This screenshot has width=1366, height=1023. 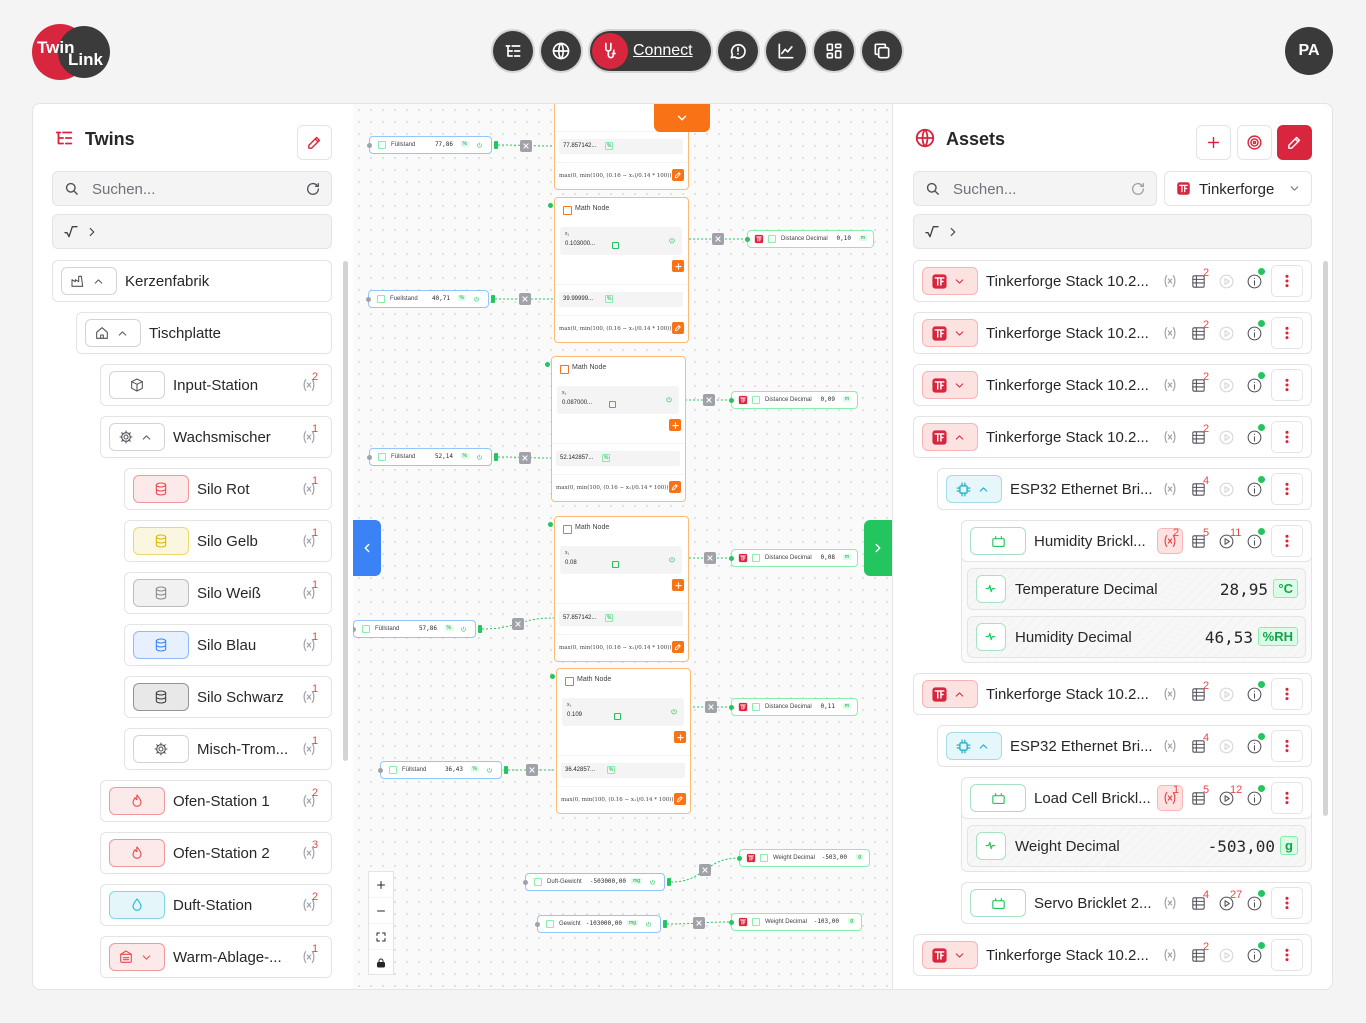 I want to click on filter-select: Tinkerforge, so click(x=1238, y=188).